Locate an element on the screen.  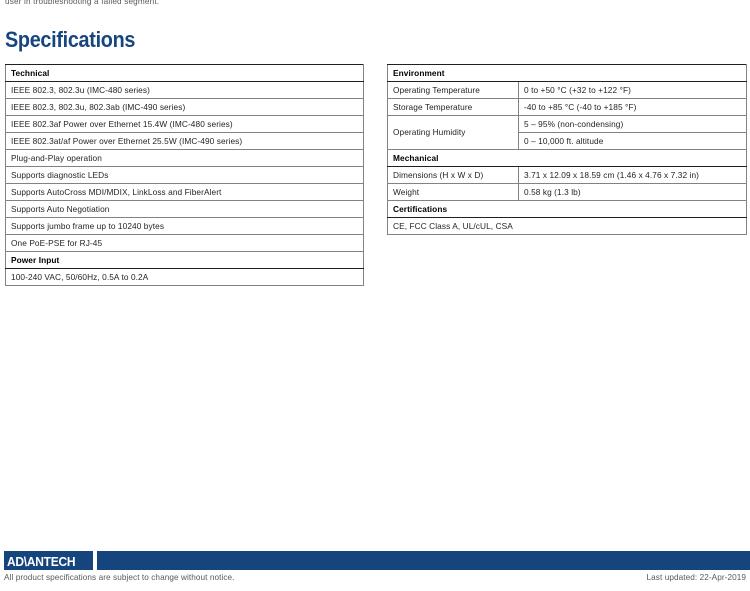
table-cell: Supports diagnostic LEDs is located at coordinates (184, 175).